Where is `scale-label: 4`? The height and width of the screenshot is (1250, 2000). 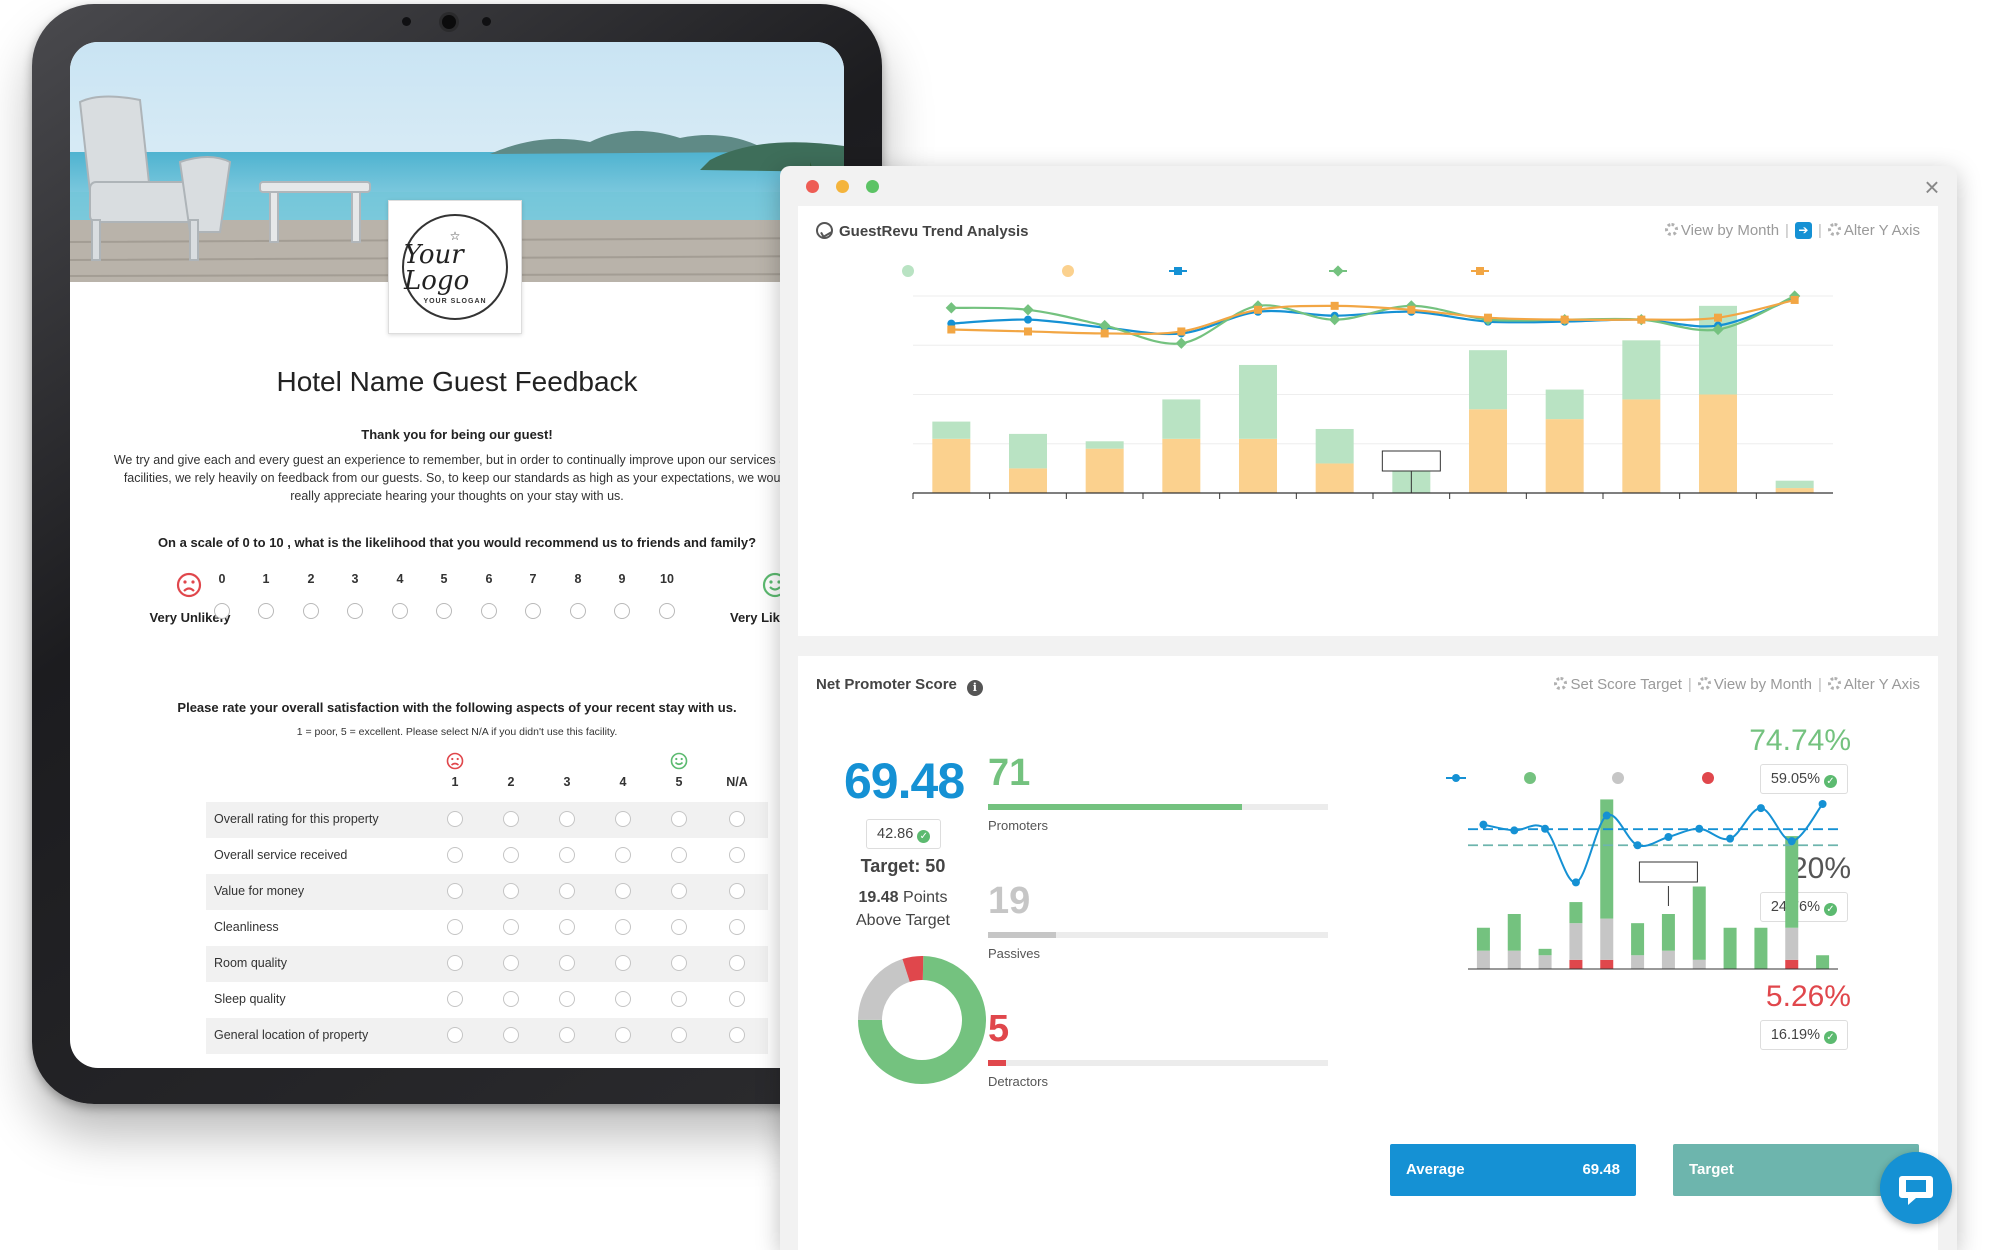 scale-label: 4 is located at coordinates (400, 579).